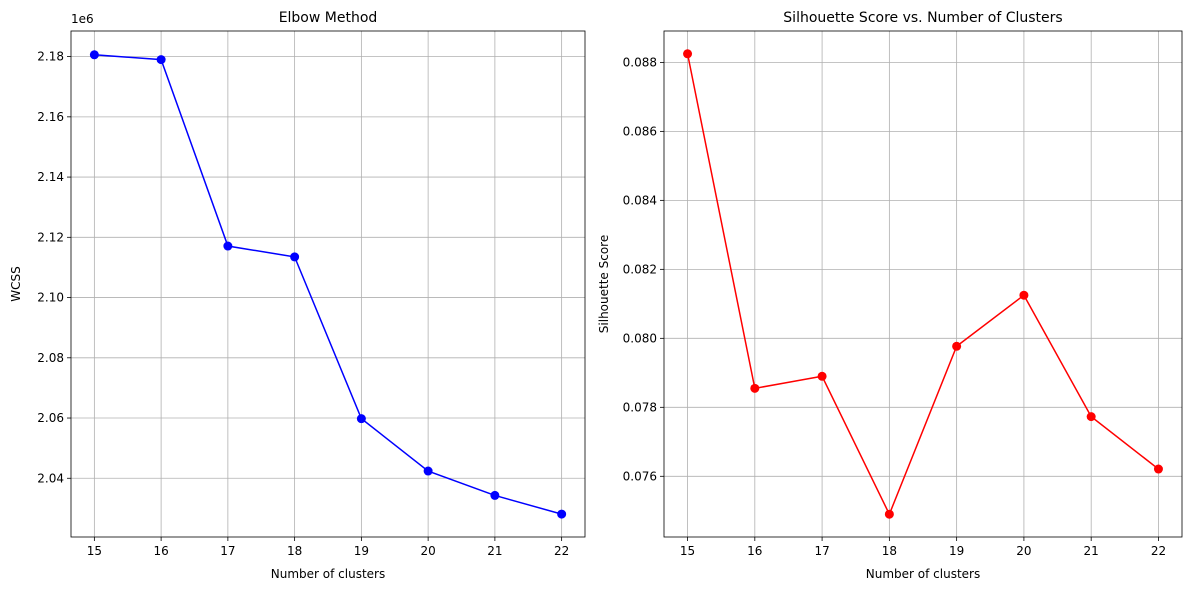 Image resolution: width=1189 pixels, height=590 pixels. Describe the element at coordinates (294, 551) in the screenshot. I see `elbow-x-tick-label: 18` at that location.